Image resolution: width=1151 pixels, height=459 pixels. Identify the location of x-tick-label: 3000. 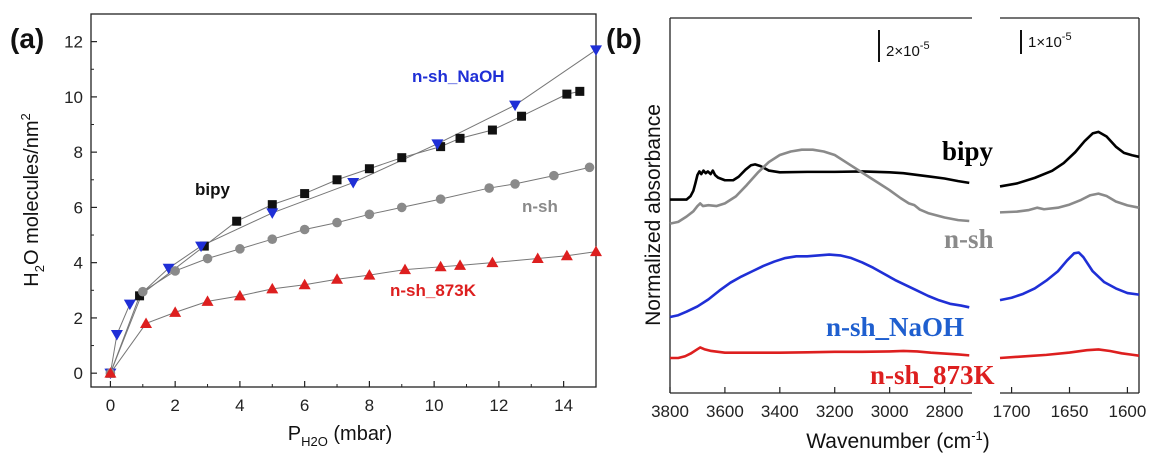
(890, 411).